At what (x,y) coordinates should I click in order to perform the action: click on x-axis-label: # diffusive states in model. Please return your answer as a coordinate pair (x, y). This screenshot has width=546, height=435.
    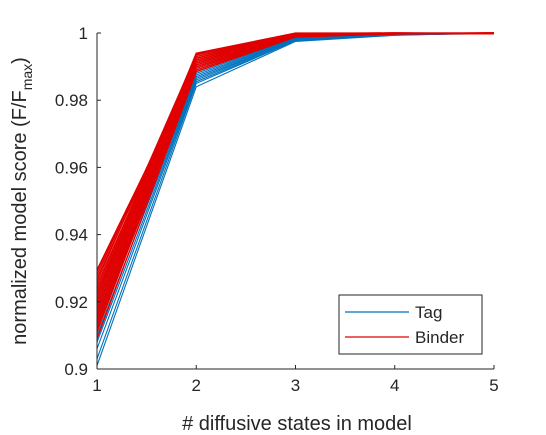
    Looking at the image, I should click on (297, 424).